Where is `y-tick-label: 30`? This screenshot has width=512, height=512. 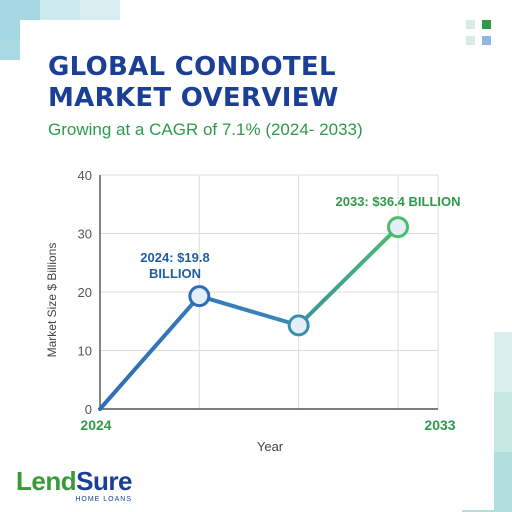
y-tick-label: 30 is located at coordinates (85, 234).